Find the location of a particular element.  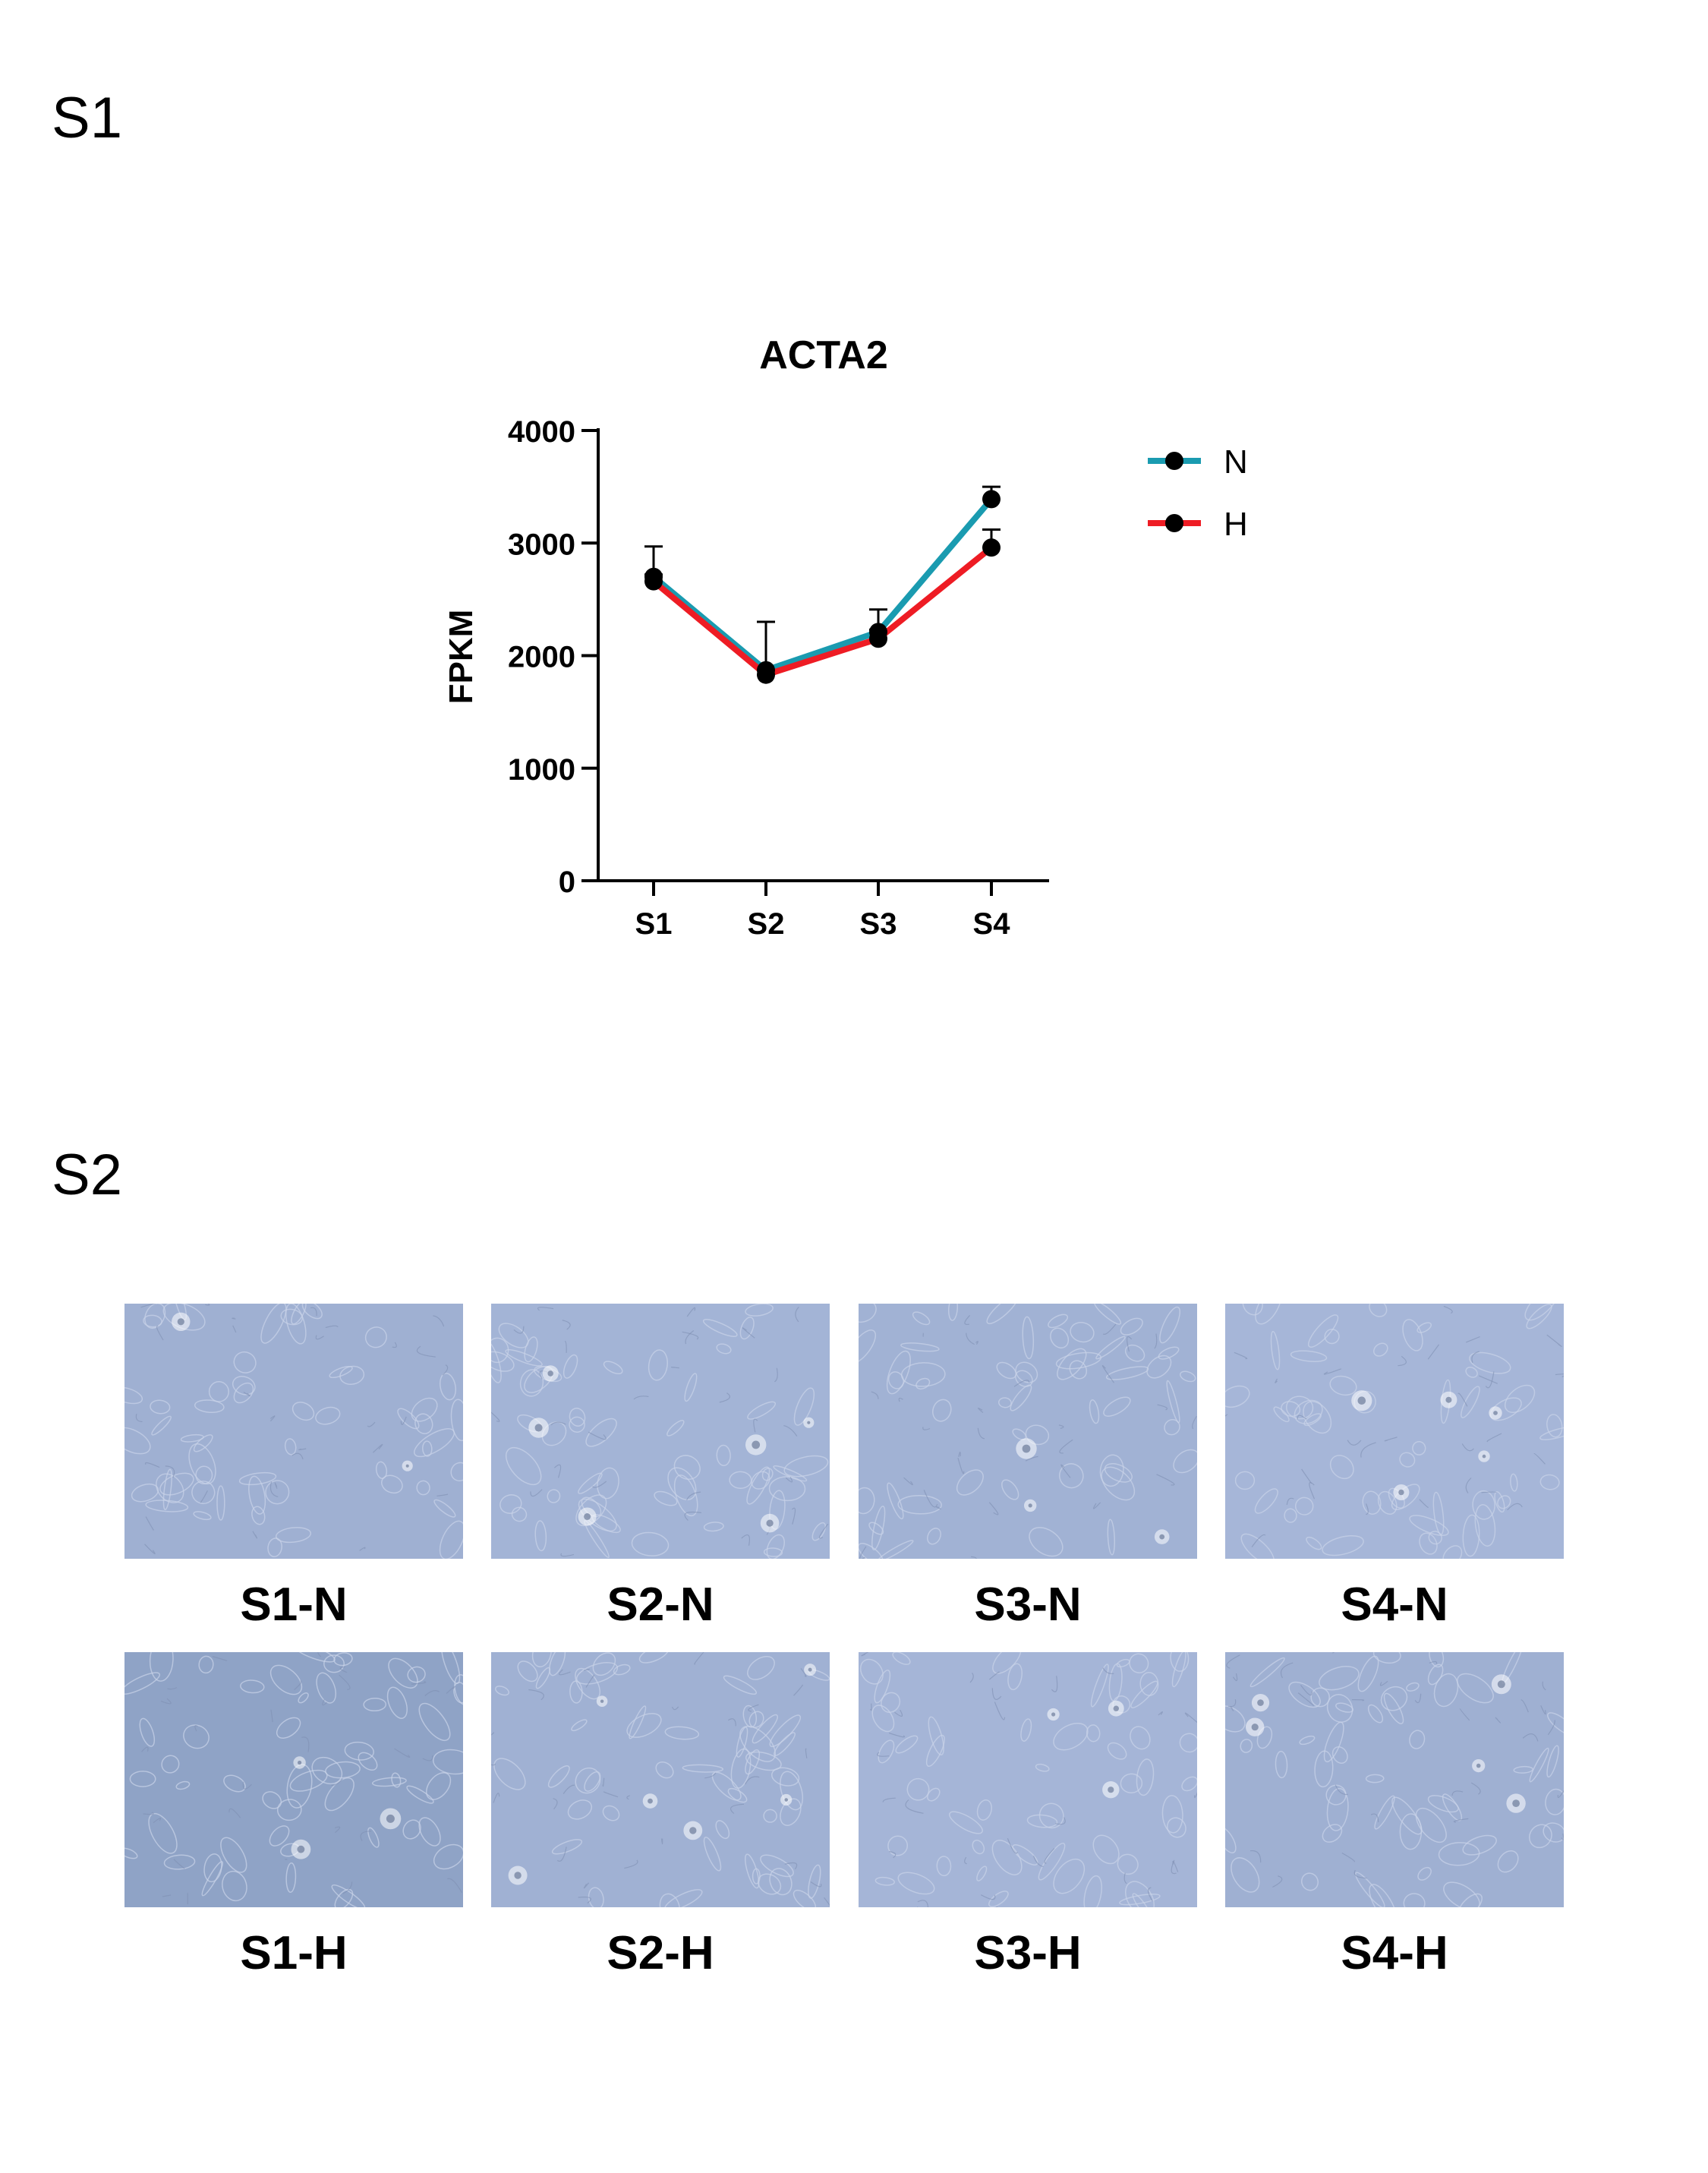

micrograph-s4-h is located at coordinates (1394, 1780).